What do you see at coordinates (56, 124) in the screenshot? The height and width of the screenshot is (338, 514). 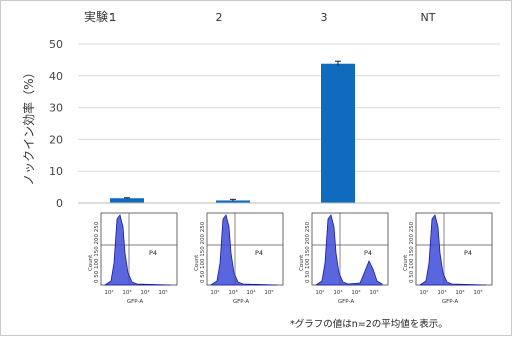 I see `y-tick-labels: 0 10 20 30 40 50` at bounding box center [56, 124].